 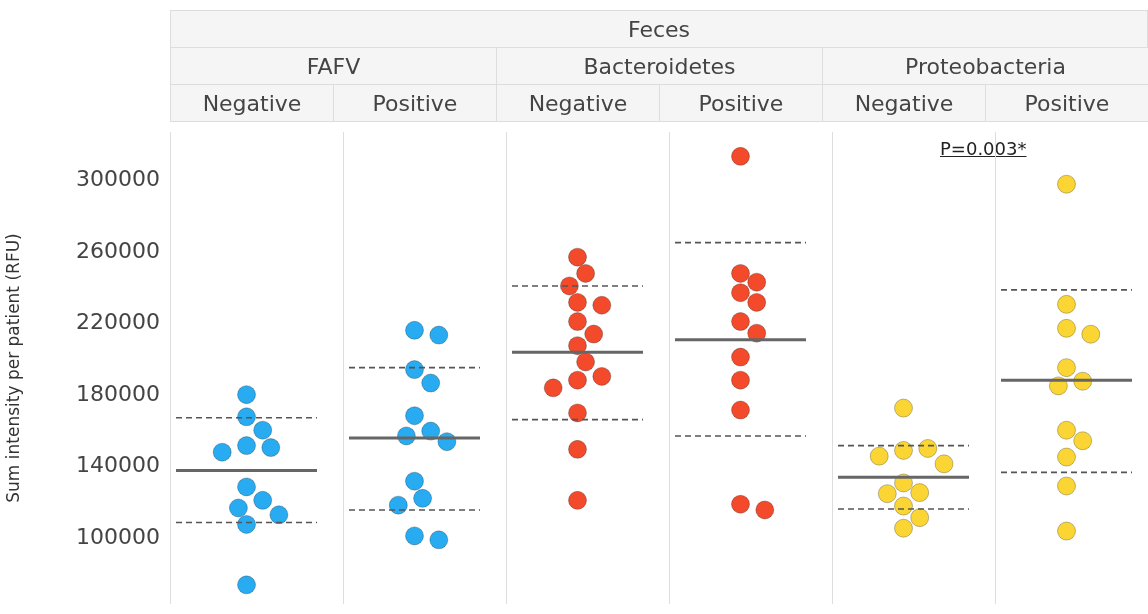 What do you see at coordinates (985, 66) in the screenshot?
I see `chart-title: Proteobacteria` at bounding box center [985, 66].